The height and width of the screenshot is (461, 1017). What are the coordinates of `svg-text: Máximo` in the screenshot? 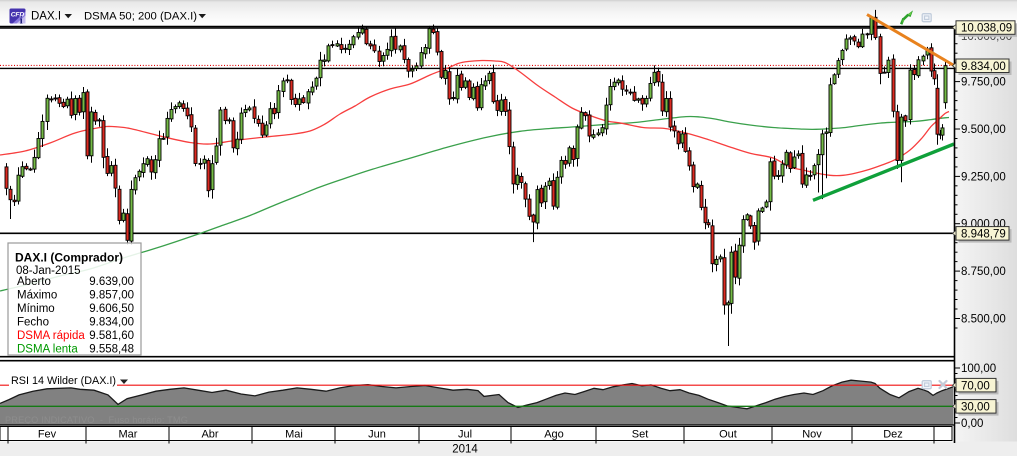 It's located at (37, 296).